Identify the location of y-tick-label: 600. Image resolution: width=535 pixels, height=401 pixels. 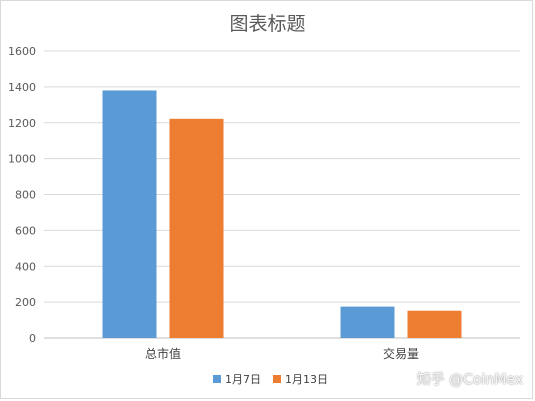
(25, 230).